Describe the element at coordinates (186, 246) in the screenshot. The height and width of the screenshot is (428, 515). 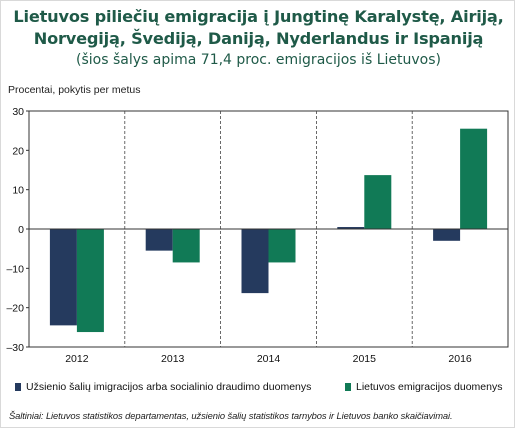
I see `bar-series-2-2013` at that location.